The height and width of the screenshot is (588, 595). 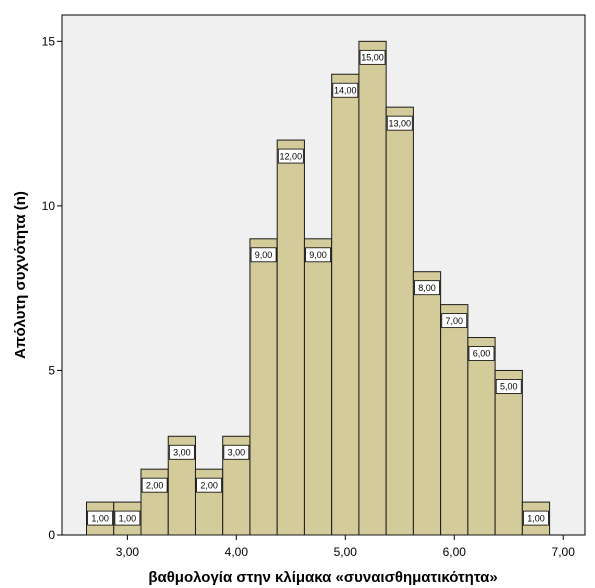 I want to click on data-label: 7,00, so click(x=454, y=321).